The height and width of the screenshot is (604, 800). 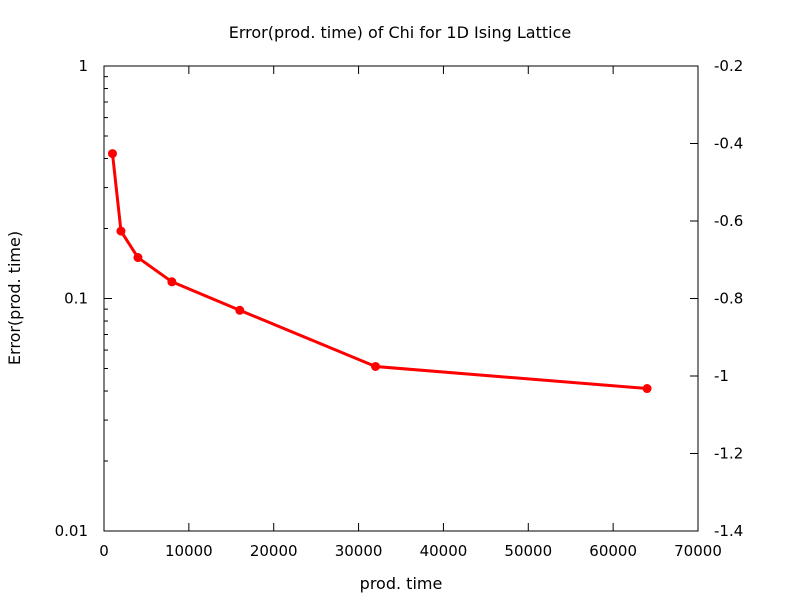 I want to click on y-ticks: 0.01 0.1 1, so click(x=83, y=298).